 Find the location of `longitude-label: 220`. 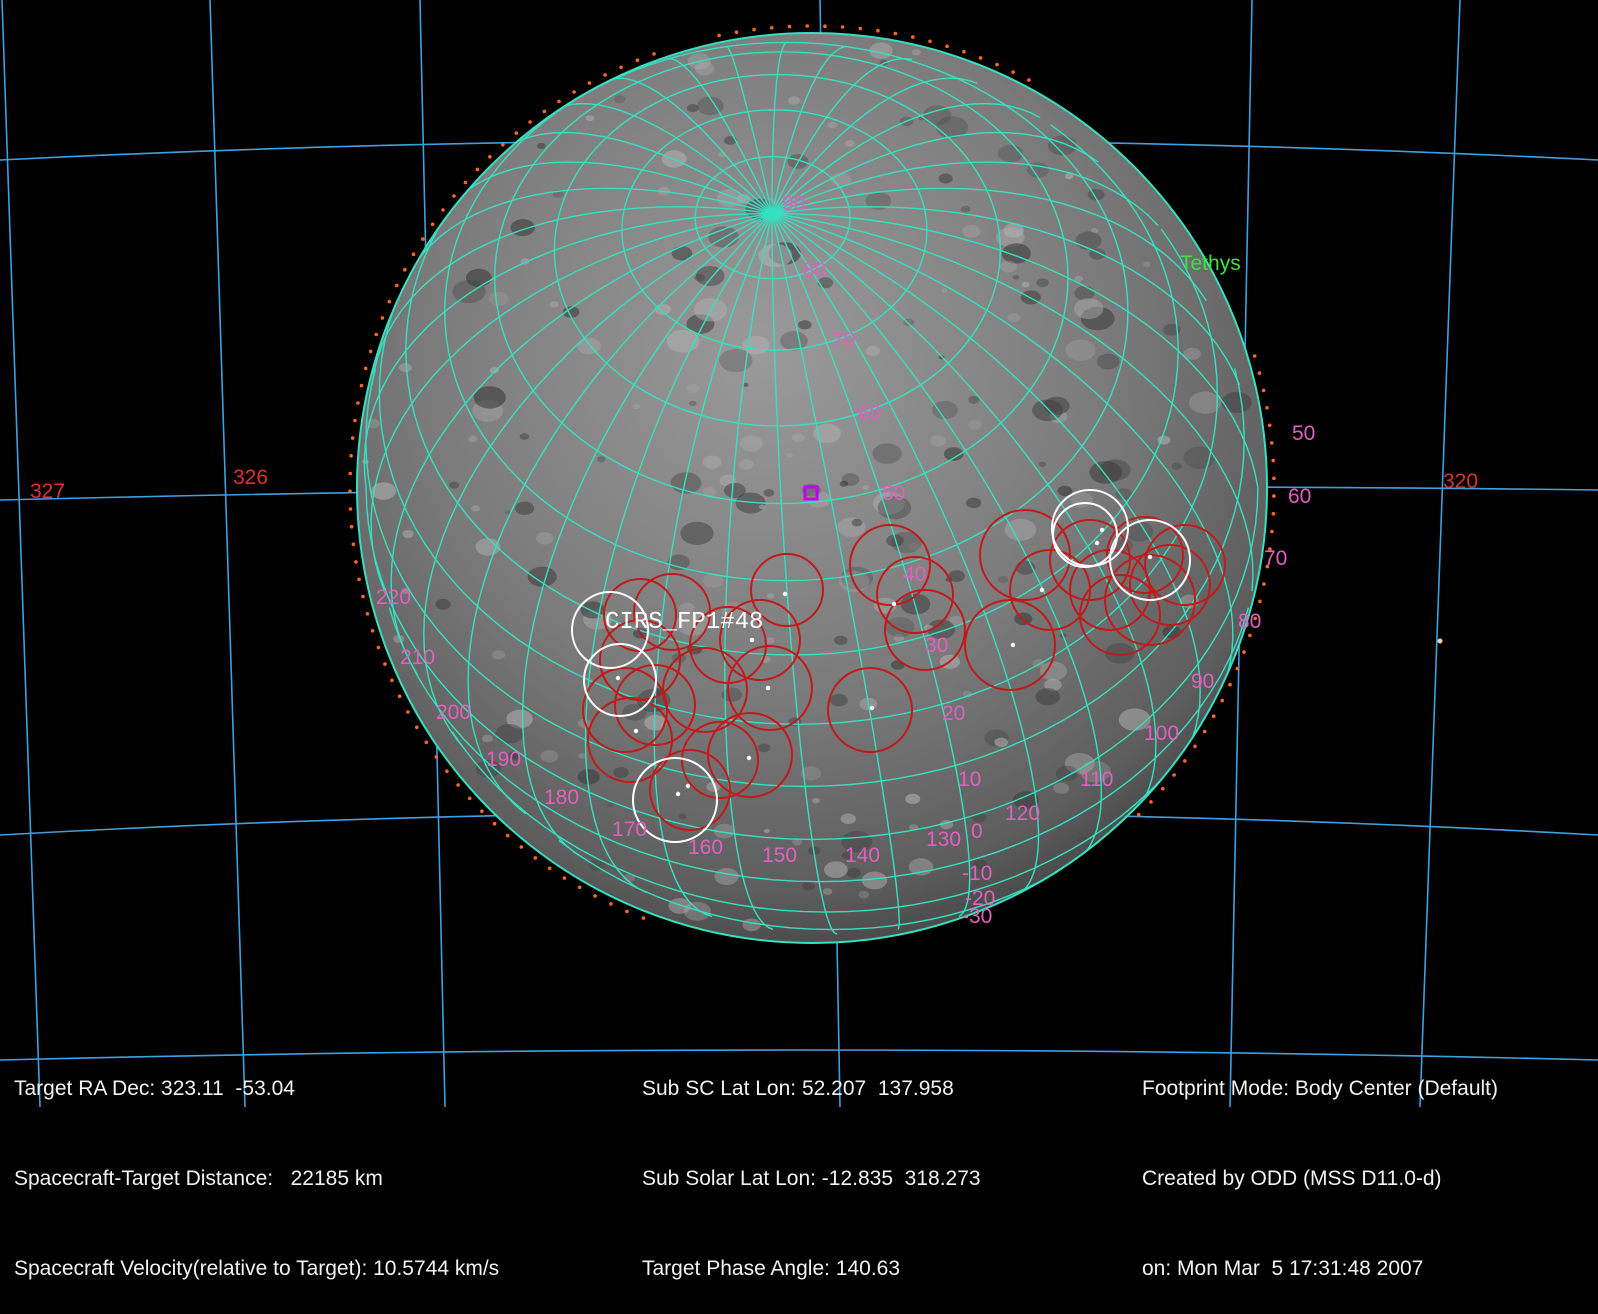

longitude-label: 220 is located at coordinates (393, 597).